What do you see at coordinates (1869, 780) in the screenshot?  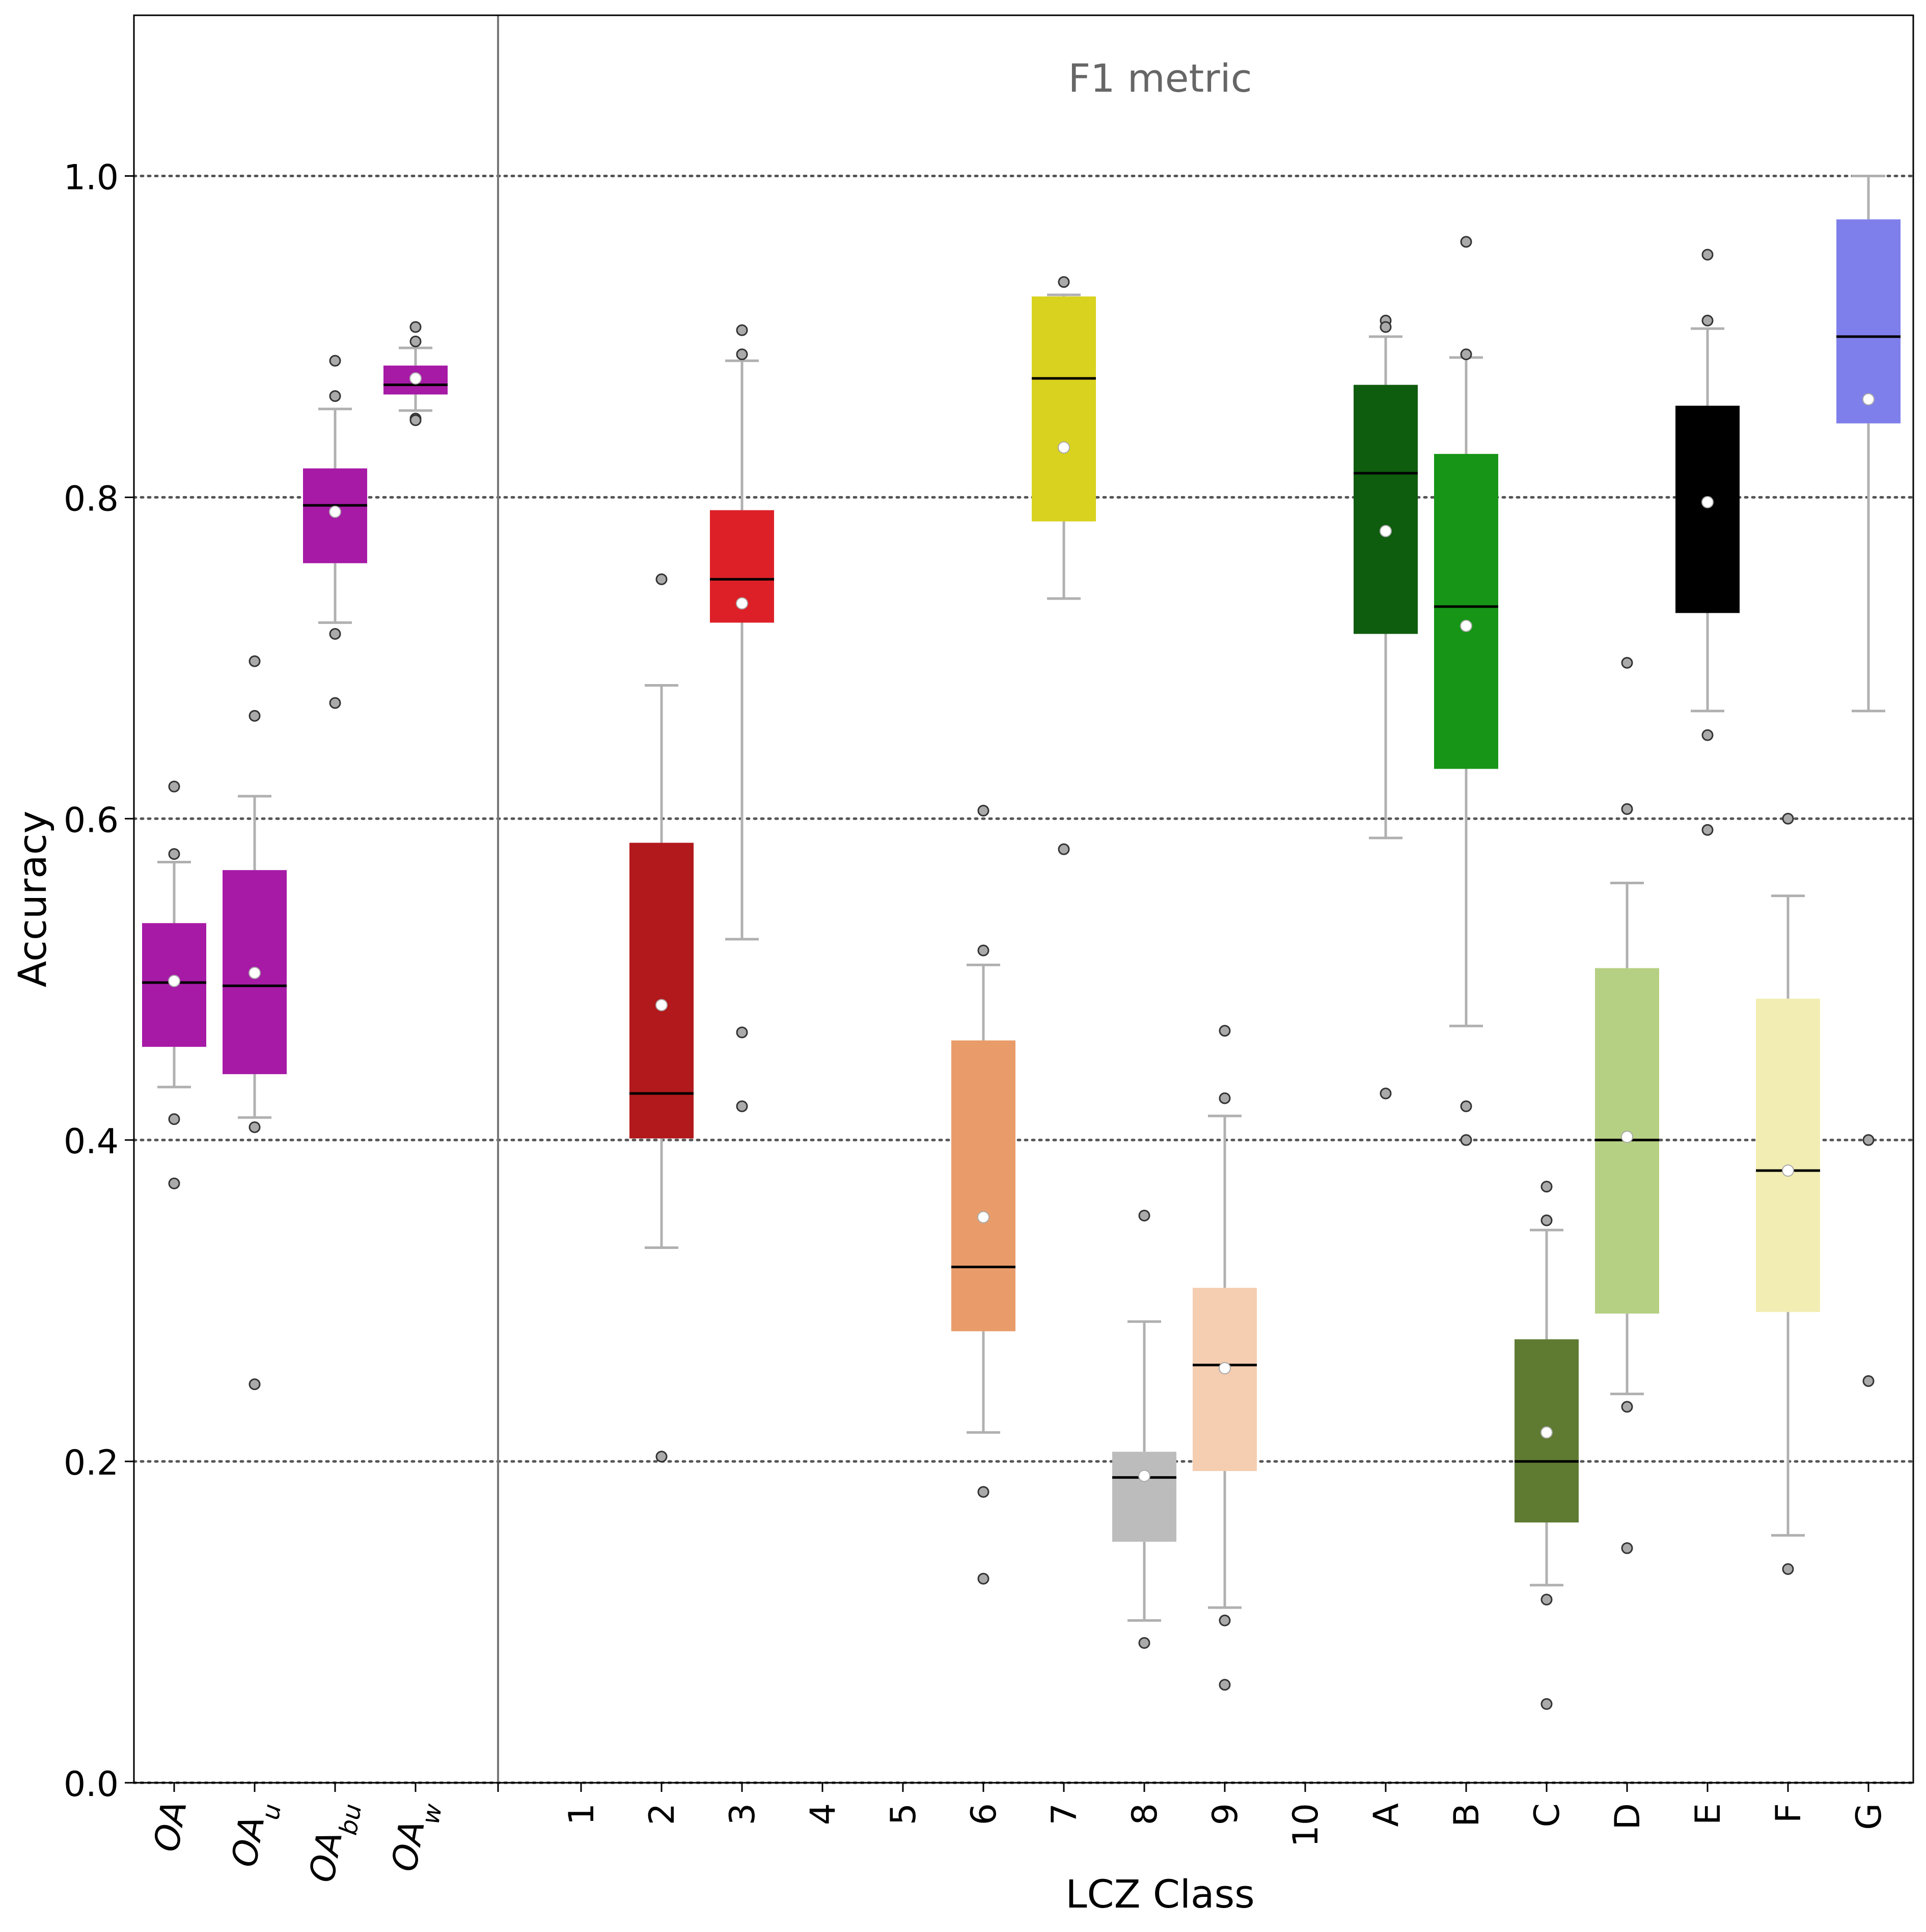 I see `box-lcz-G` at bounding box center [1869, 780].